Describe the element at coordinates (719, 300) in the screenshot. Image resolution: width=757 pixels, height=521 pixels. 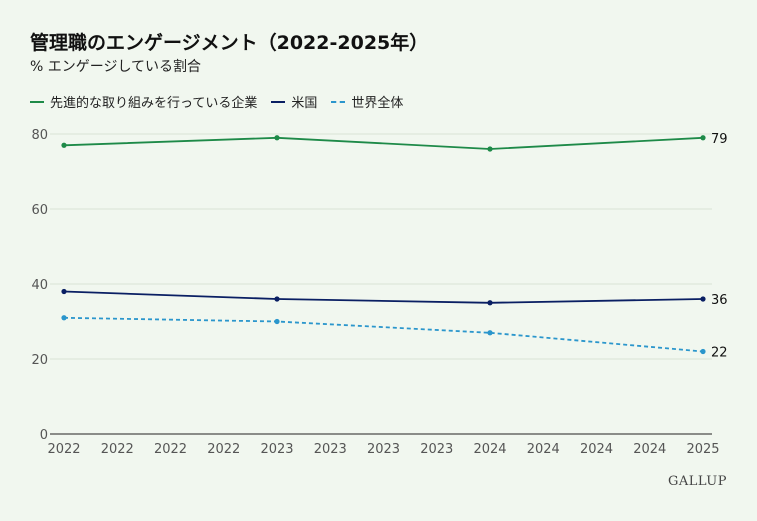
I see `end-value-label: 36` at that location.